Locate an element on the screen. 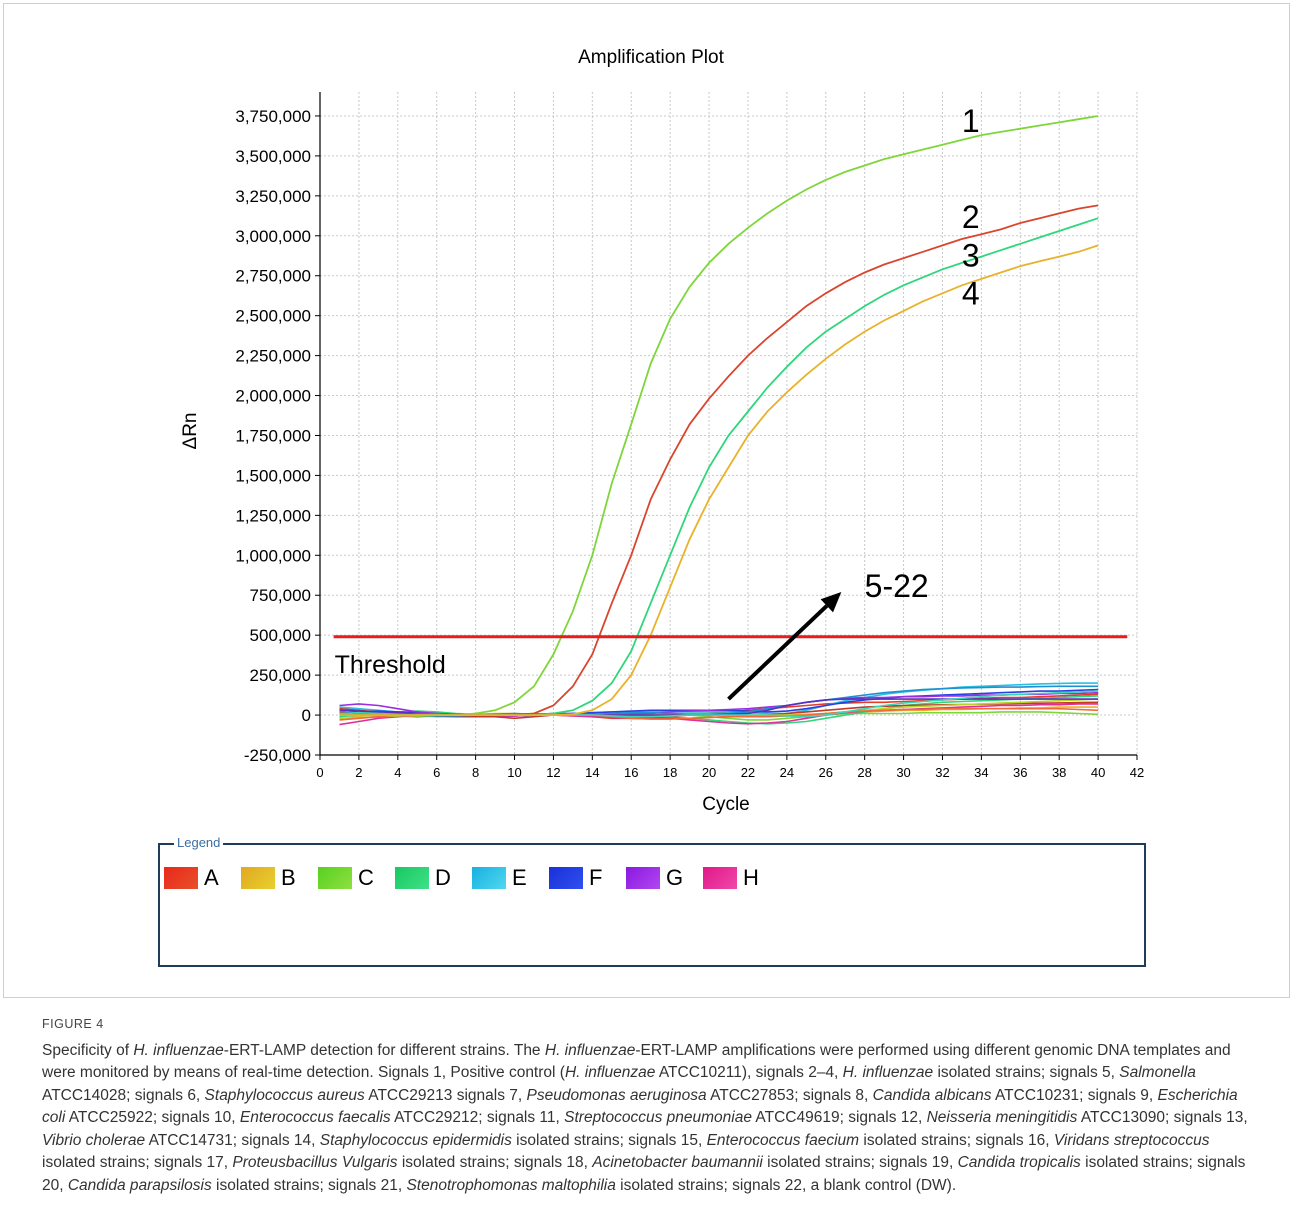 The height and width of the screenshot is (1223, 1293). y-tick-label: 1,250,000 is located at coordinates (273, 515).